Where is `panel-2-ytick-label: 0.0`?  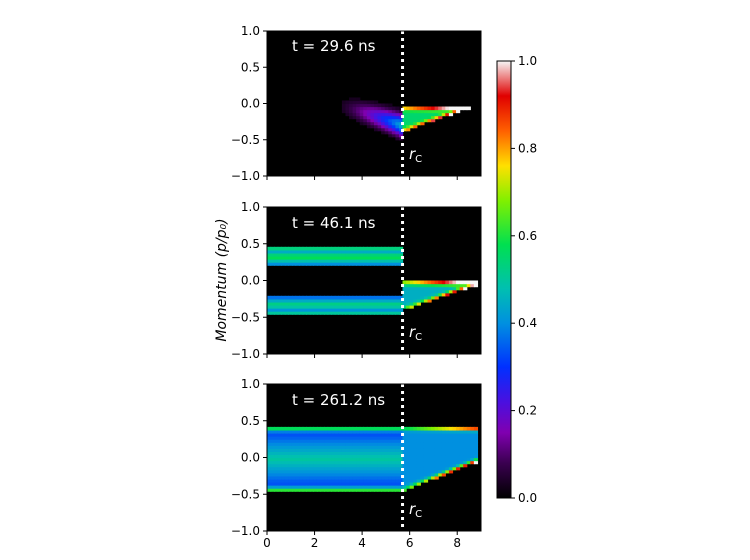
panel-2-ytick-label: 0.0 is located at coordinates (250, 281).